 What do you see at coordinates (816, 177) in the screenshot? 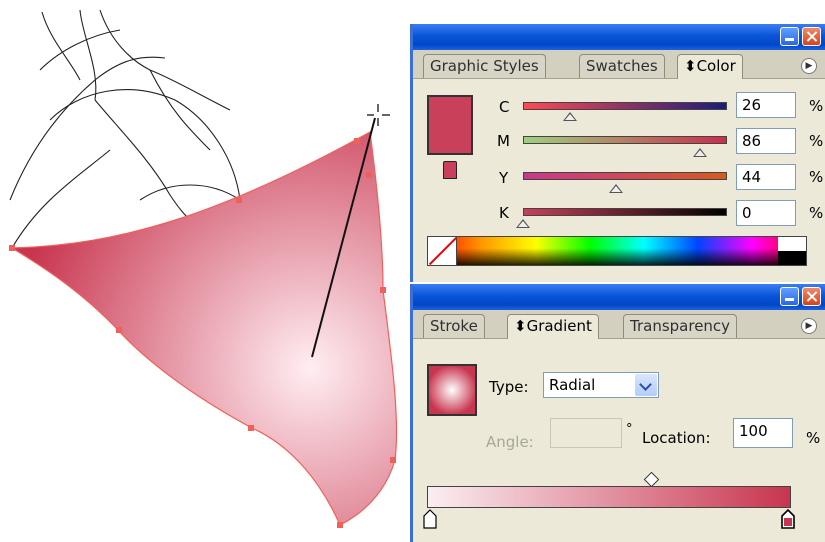
I see `channel-y-unit: %` at bounding box center [816, 177].